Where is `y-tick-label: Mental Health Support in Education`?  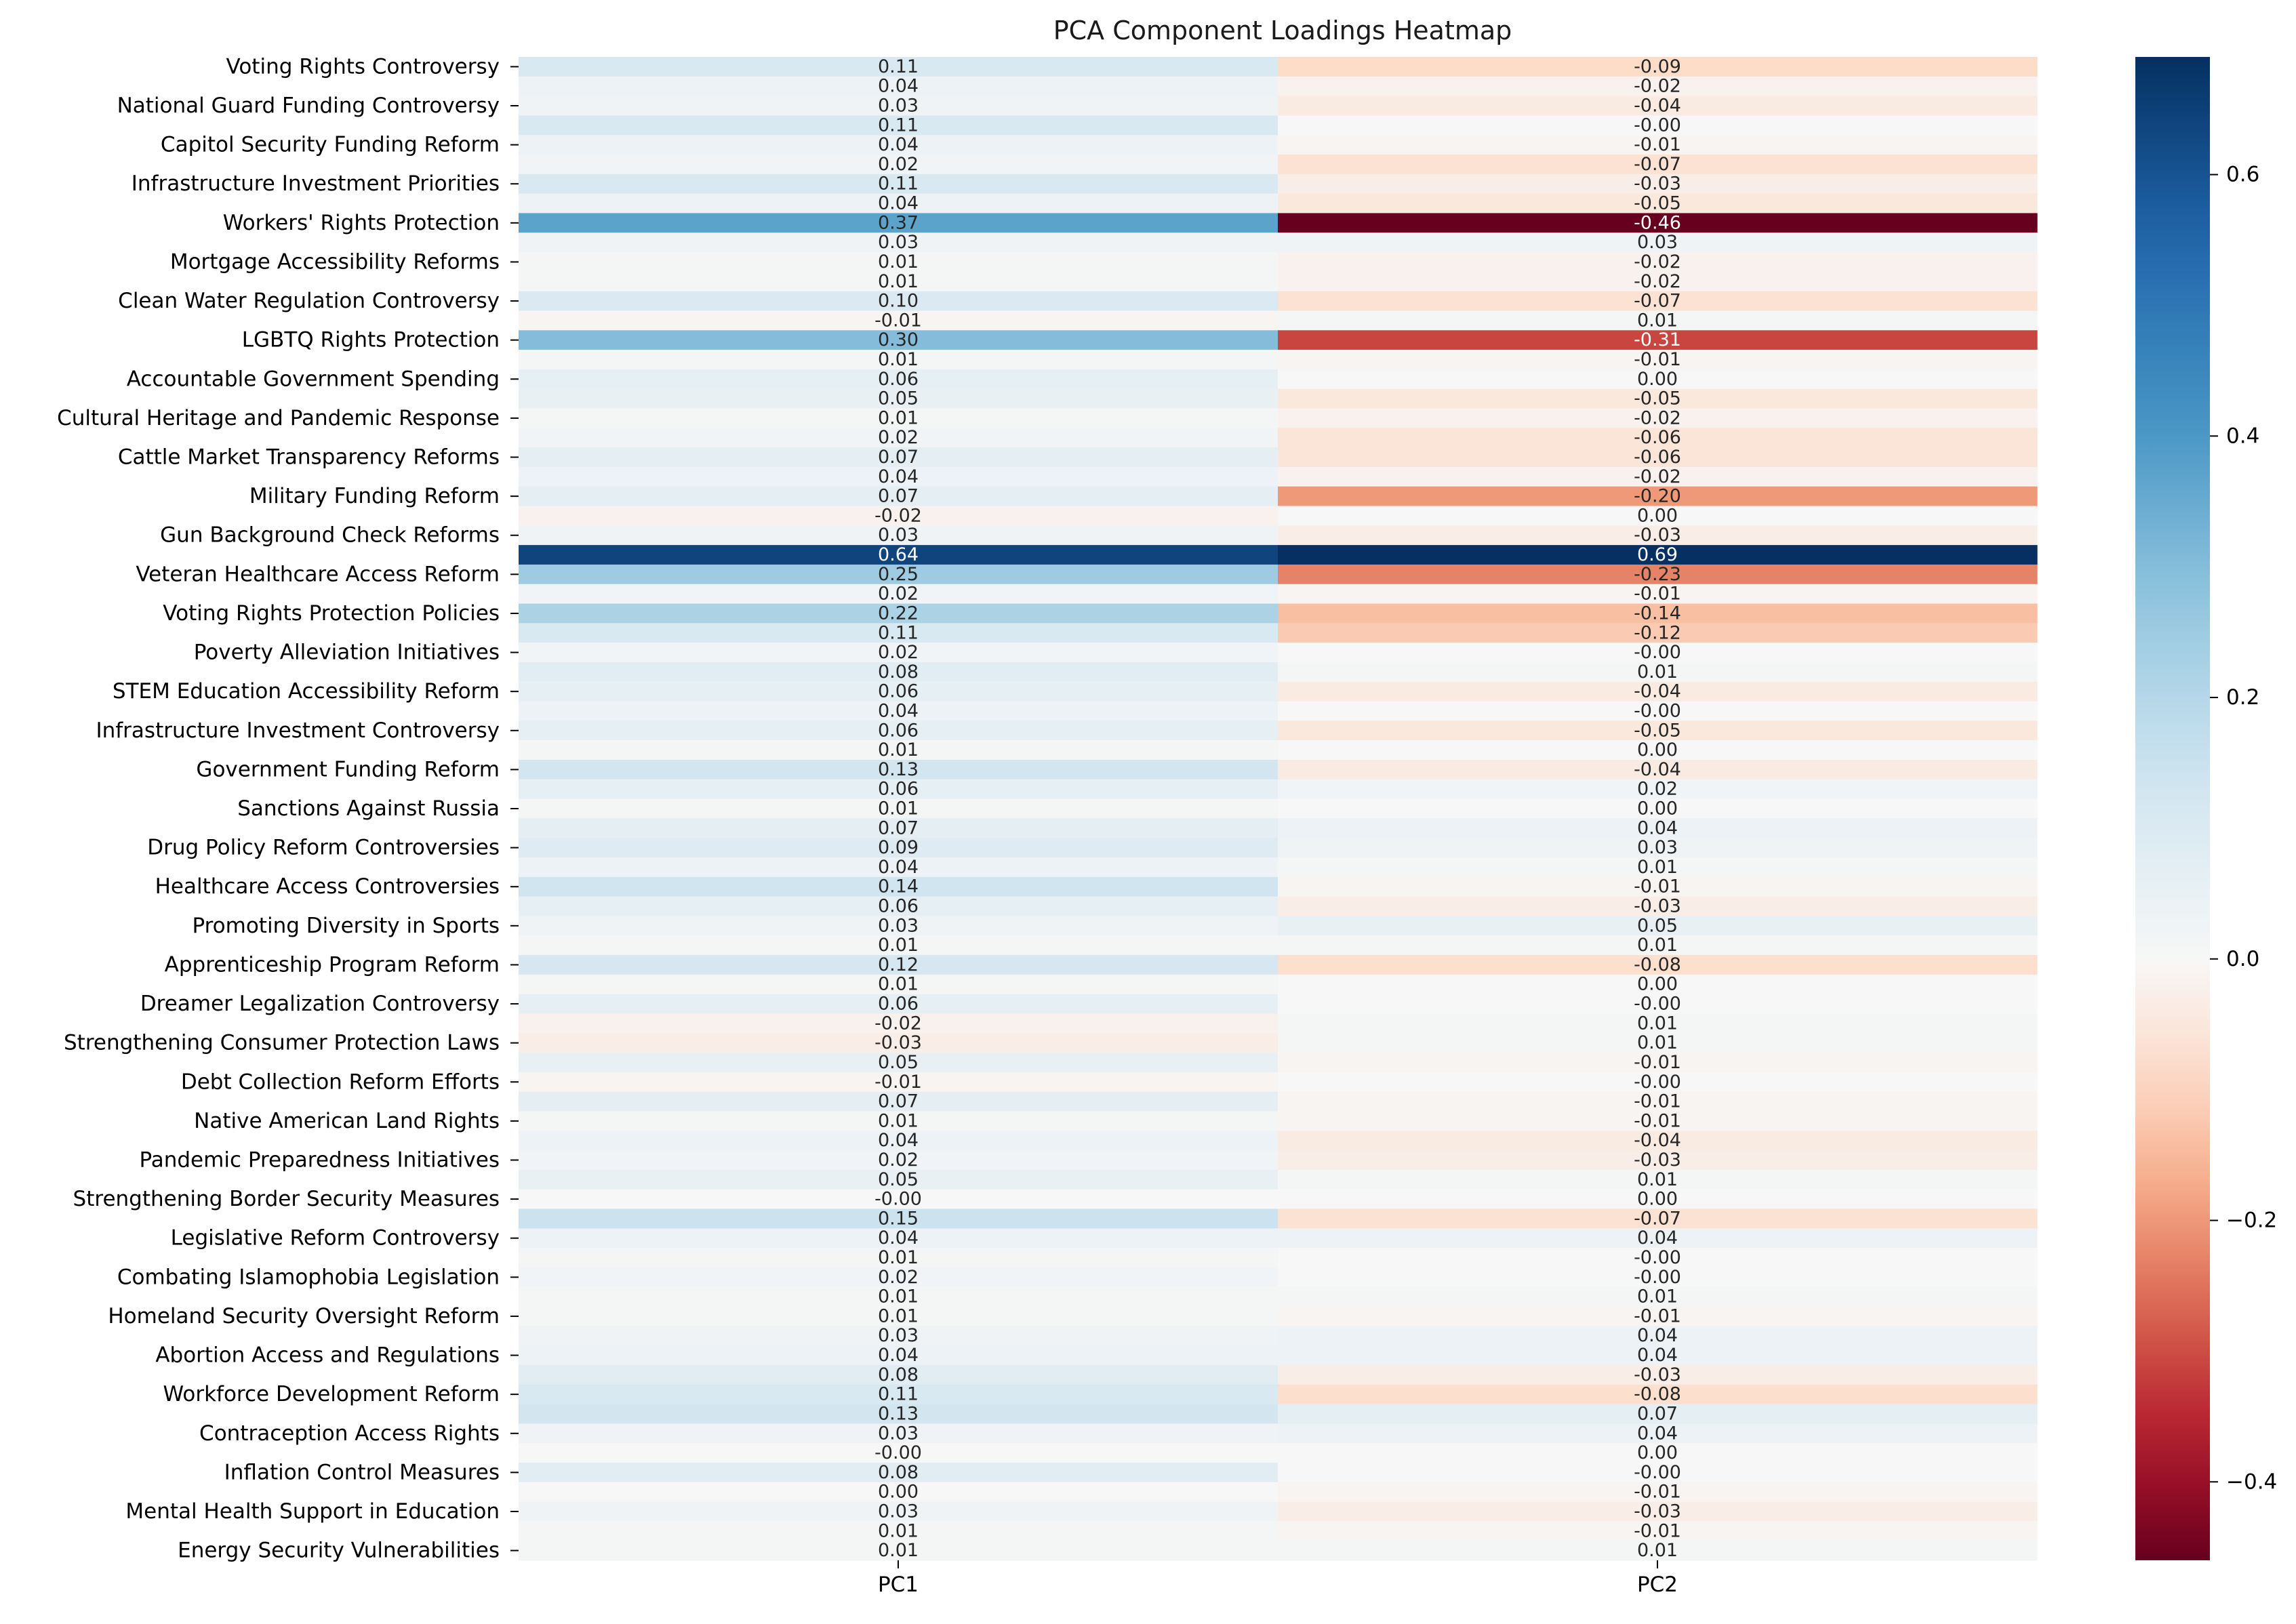 y-tick-label: Mental Health Support in Education is located at coordinates (312, 1511).